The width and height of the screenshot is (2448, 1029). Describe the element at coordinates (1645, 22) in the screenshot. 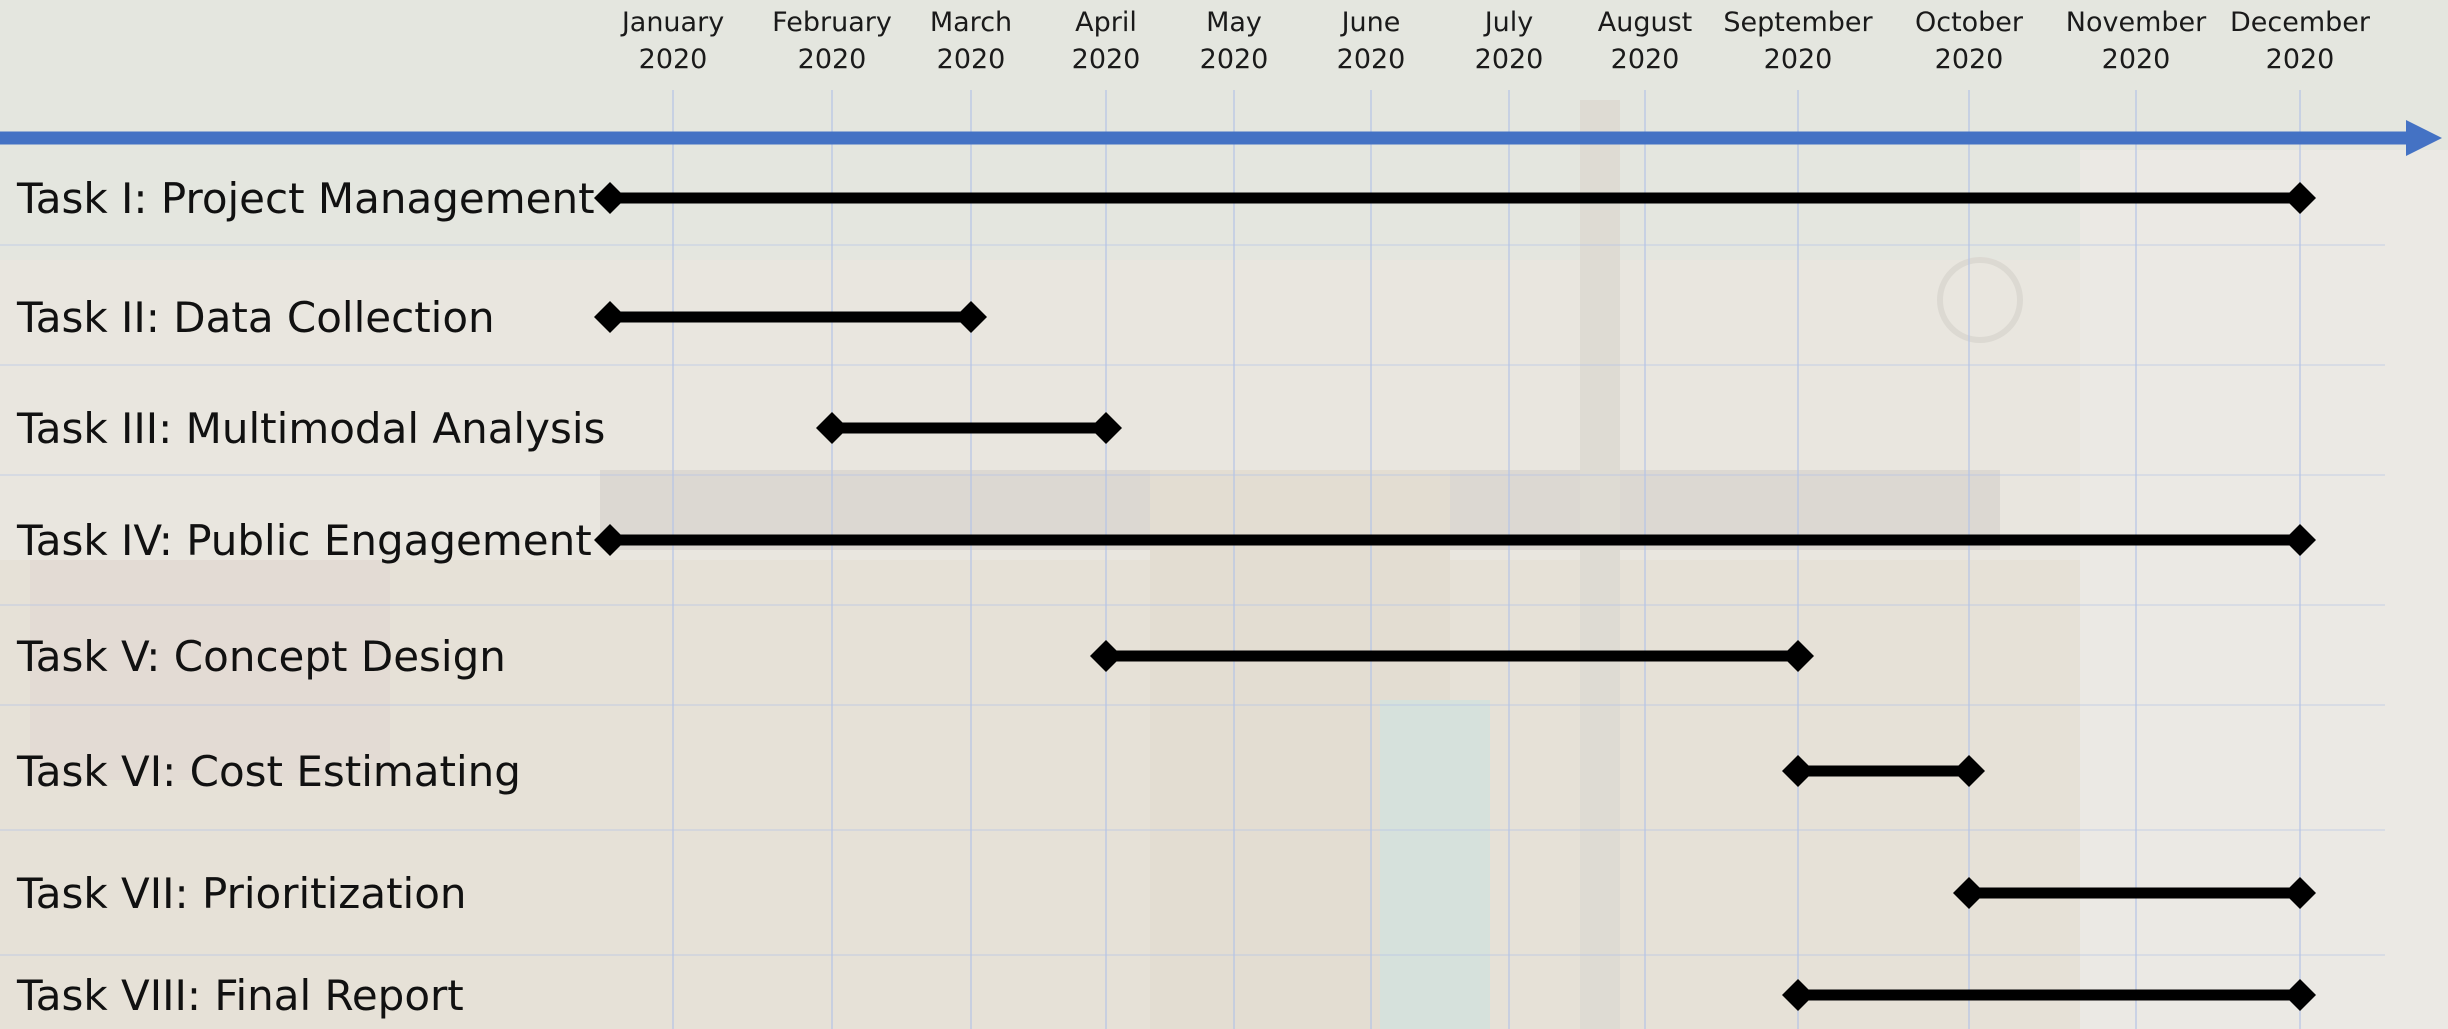

I see `month-label: August` at that location.